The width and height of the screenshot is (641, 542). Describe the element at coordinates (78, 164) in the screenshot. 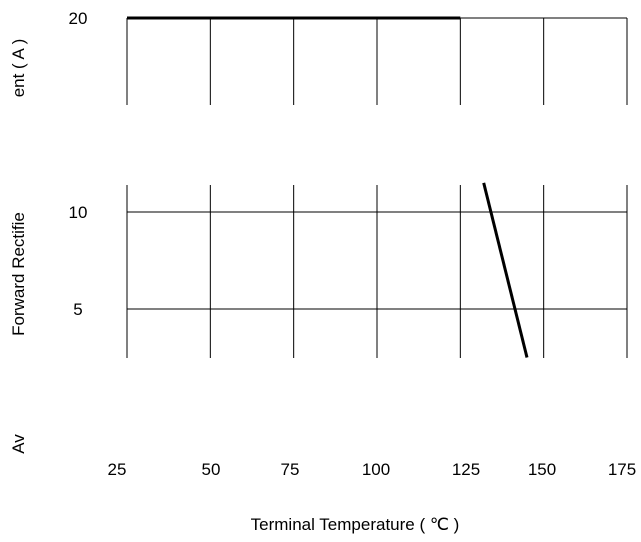

I see `y-tick-labels: 5 10 20` at that location.